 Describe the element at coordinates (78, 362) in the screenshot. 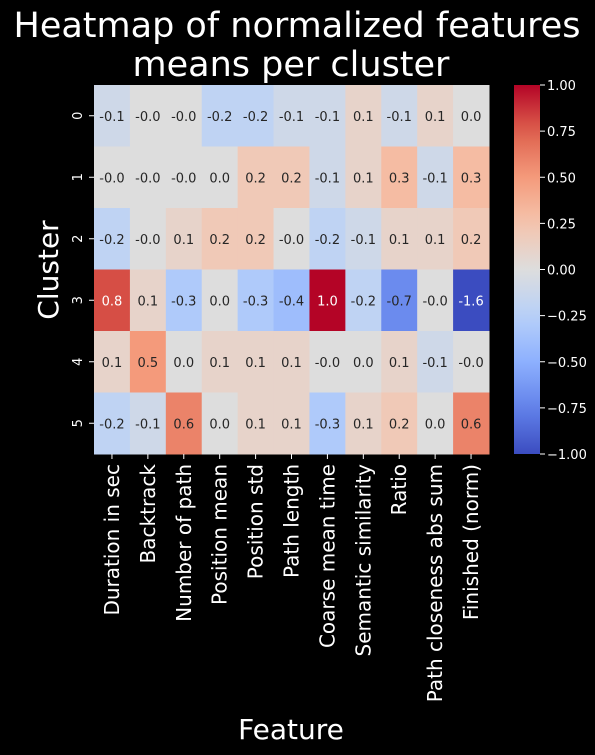

I see `y-tick-label: 4` at that location.